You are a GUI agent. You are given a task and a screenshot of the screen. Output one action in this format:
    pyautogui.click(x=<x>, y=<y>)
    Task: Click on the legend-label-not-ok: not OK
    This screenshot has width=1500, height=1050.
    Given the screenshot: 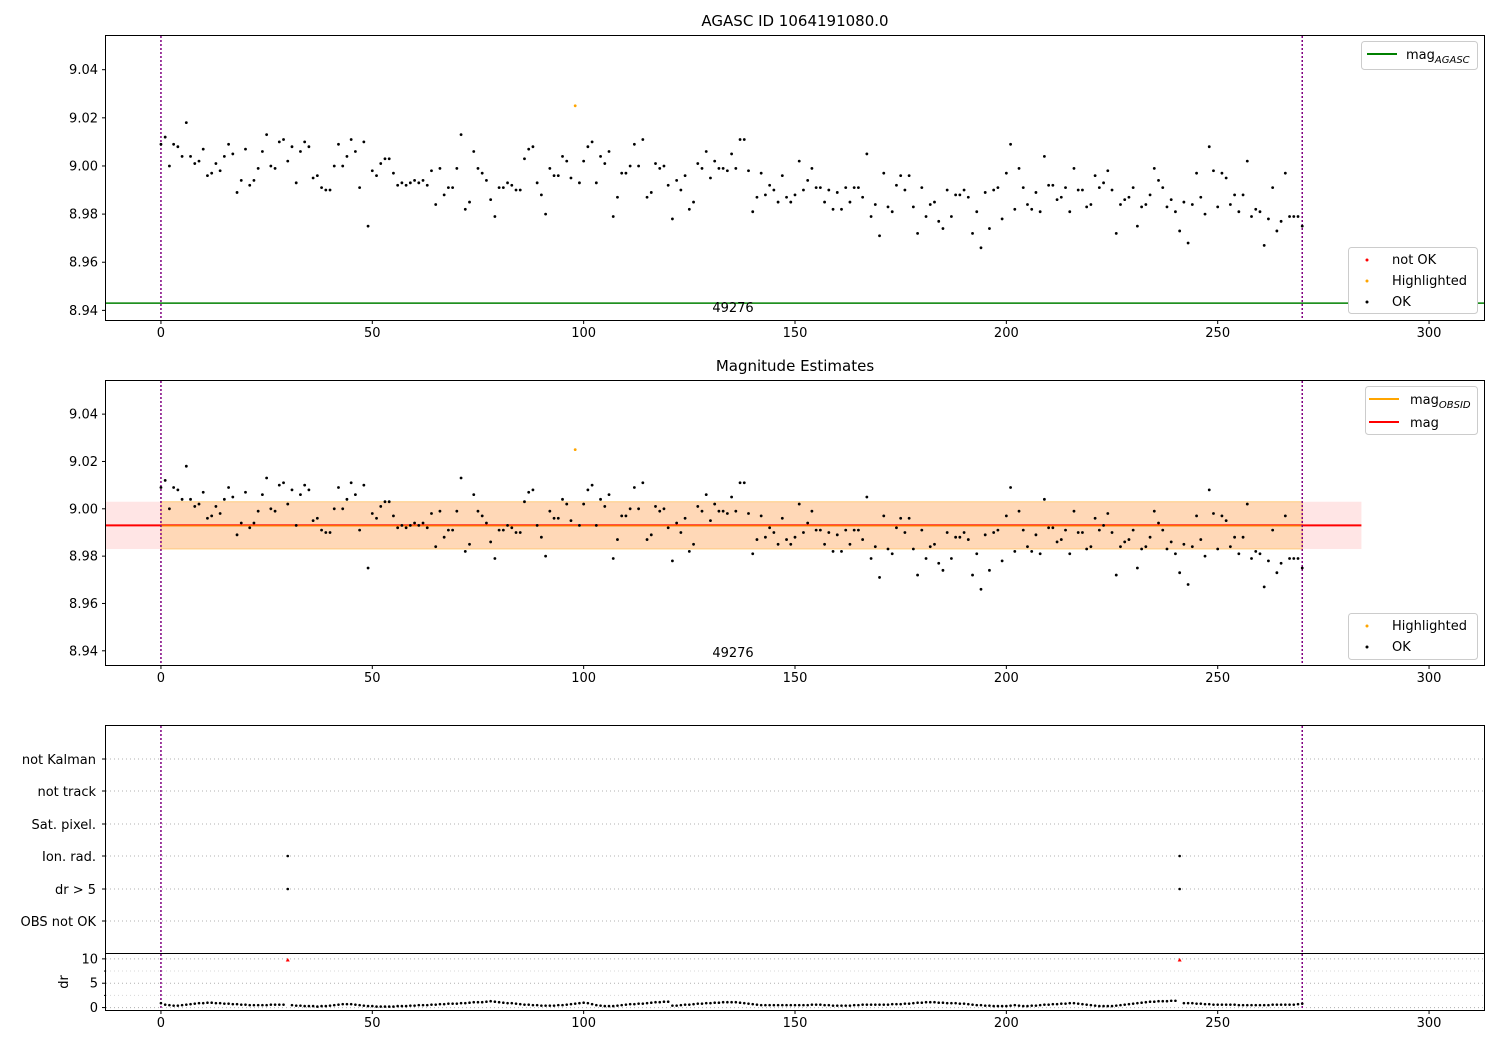 What is the action you would take?
    pyautogui.click(x=1414, y=260)
    